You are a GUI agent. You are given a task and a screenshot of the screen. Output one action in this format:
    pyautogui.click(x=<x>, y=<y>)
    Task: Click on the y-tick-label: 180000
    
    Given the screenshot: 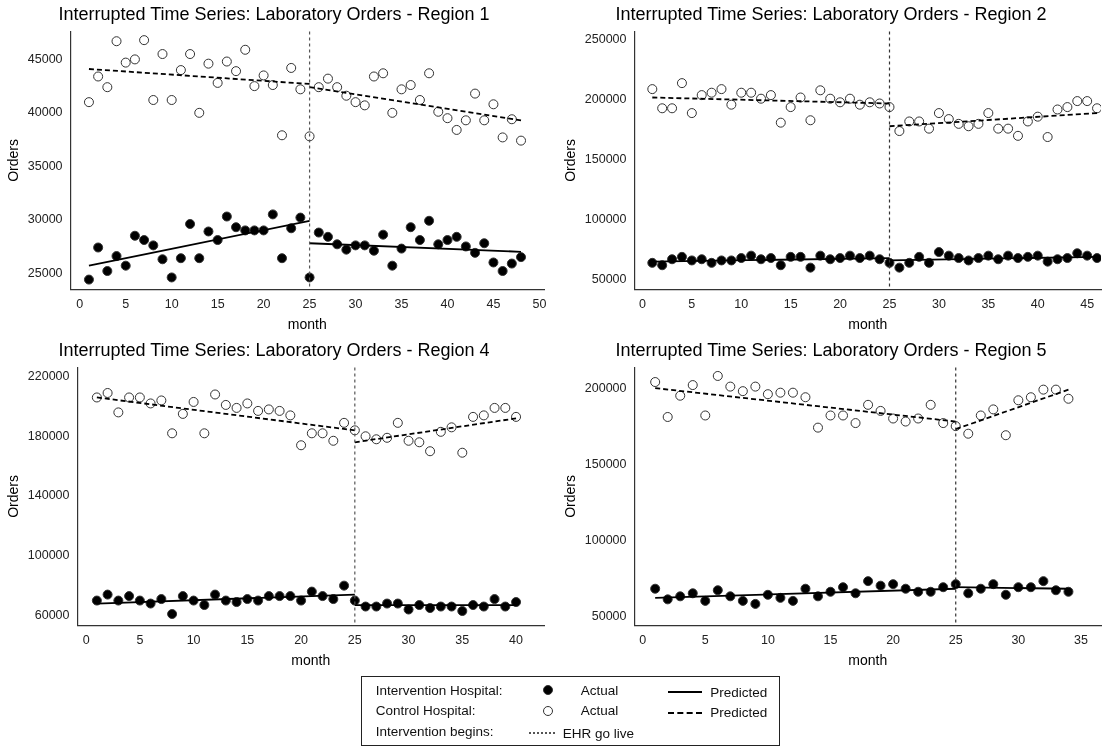 What is the action you would take?
    pyautogui.click(x=48, y=435)
    